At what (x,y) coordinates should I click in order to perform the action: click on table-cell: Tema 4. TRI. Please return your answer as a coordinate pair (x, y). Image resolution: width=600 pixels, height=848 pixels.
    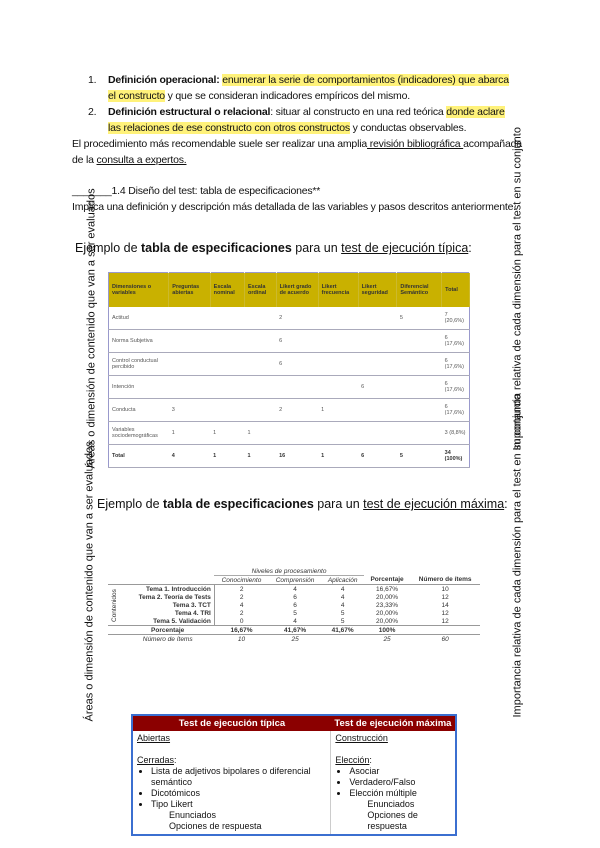
    Looking at the image, I should click on (168, 613).